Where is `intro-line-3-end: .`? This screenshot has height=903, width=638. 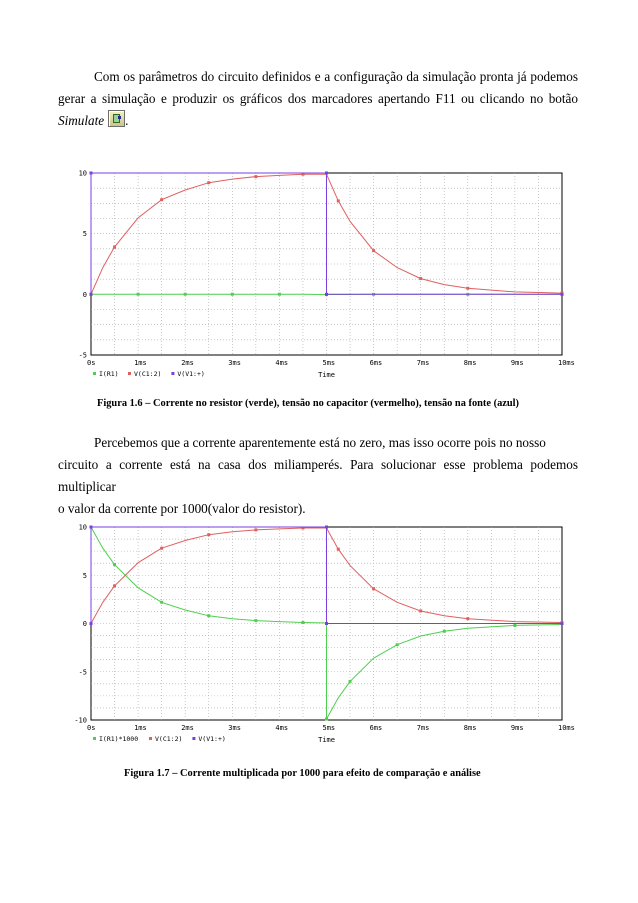
intro-line-3-end: . is located at coordinates (127, 120).